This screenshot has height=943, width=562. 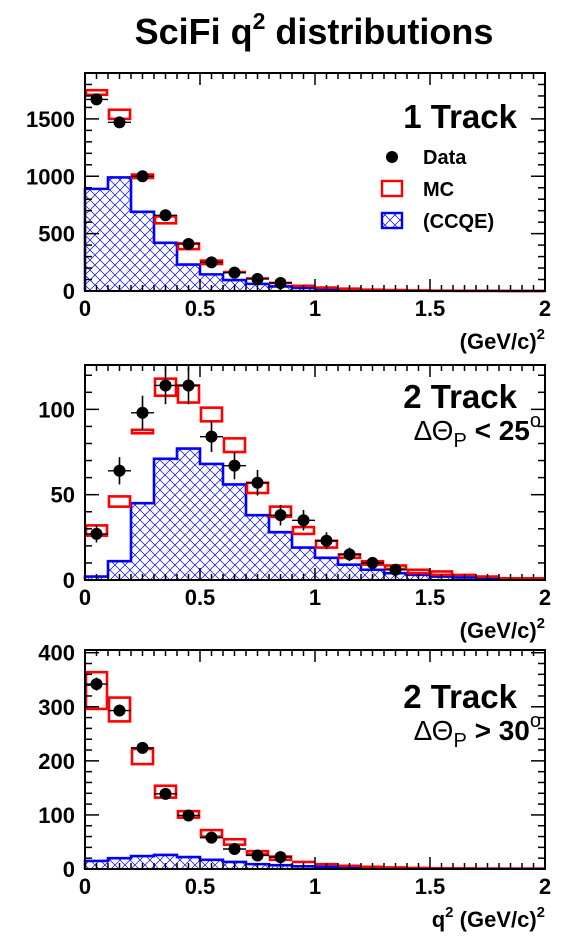 What do you see at coordinates (314, 30) in the screenshot?
I see `figure-title: SciFi q2 distributions` at bounding box center [314, 30].